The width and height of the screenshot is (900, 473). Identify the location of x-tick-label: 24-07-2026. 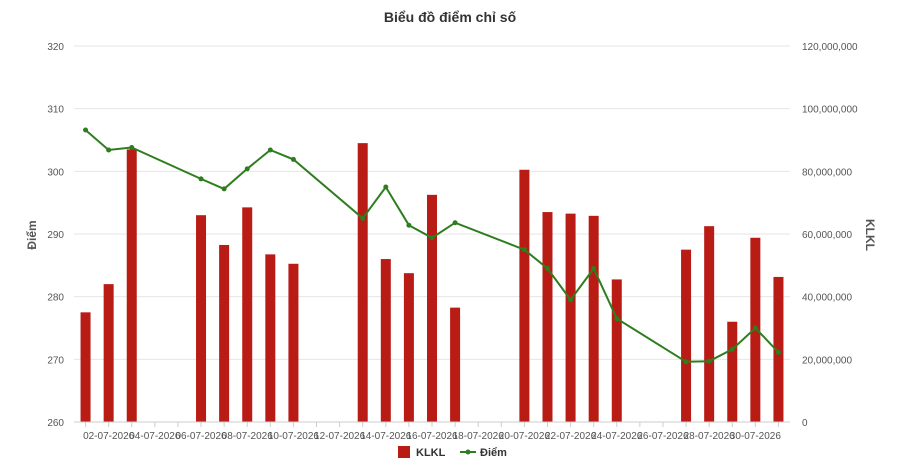
(617, 436).